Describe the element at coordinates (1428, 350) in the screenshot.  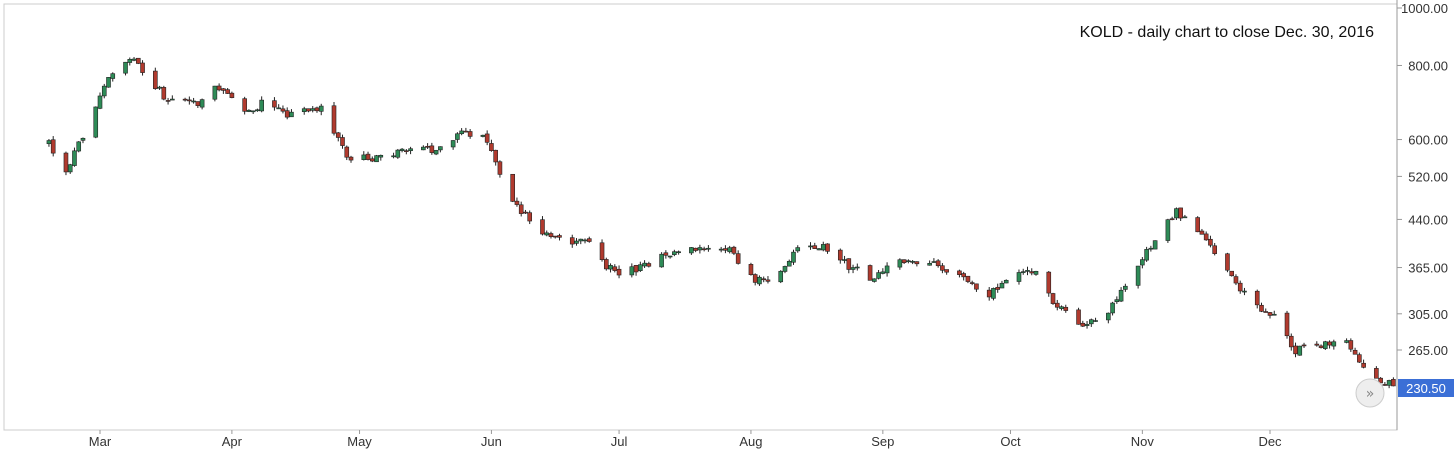
I see `y-tick-label: 265.00` at that location.